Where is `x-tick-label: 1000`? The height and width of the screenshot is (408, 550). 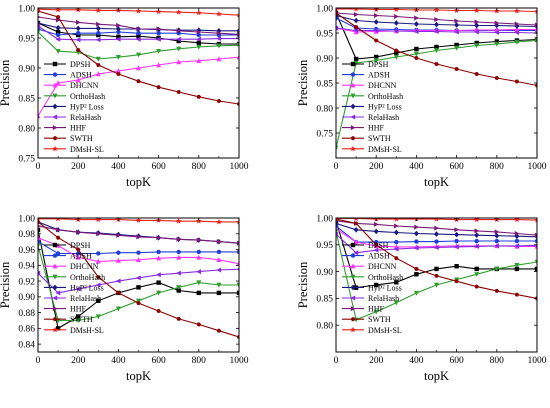 x-tick-label: 1000 is located at coordinates (239, 167).